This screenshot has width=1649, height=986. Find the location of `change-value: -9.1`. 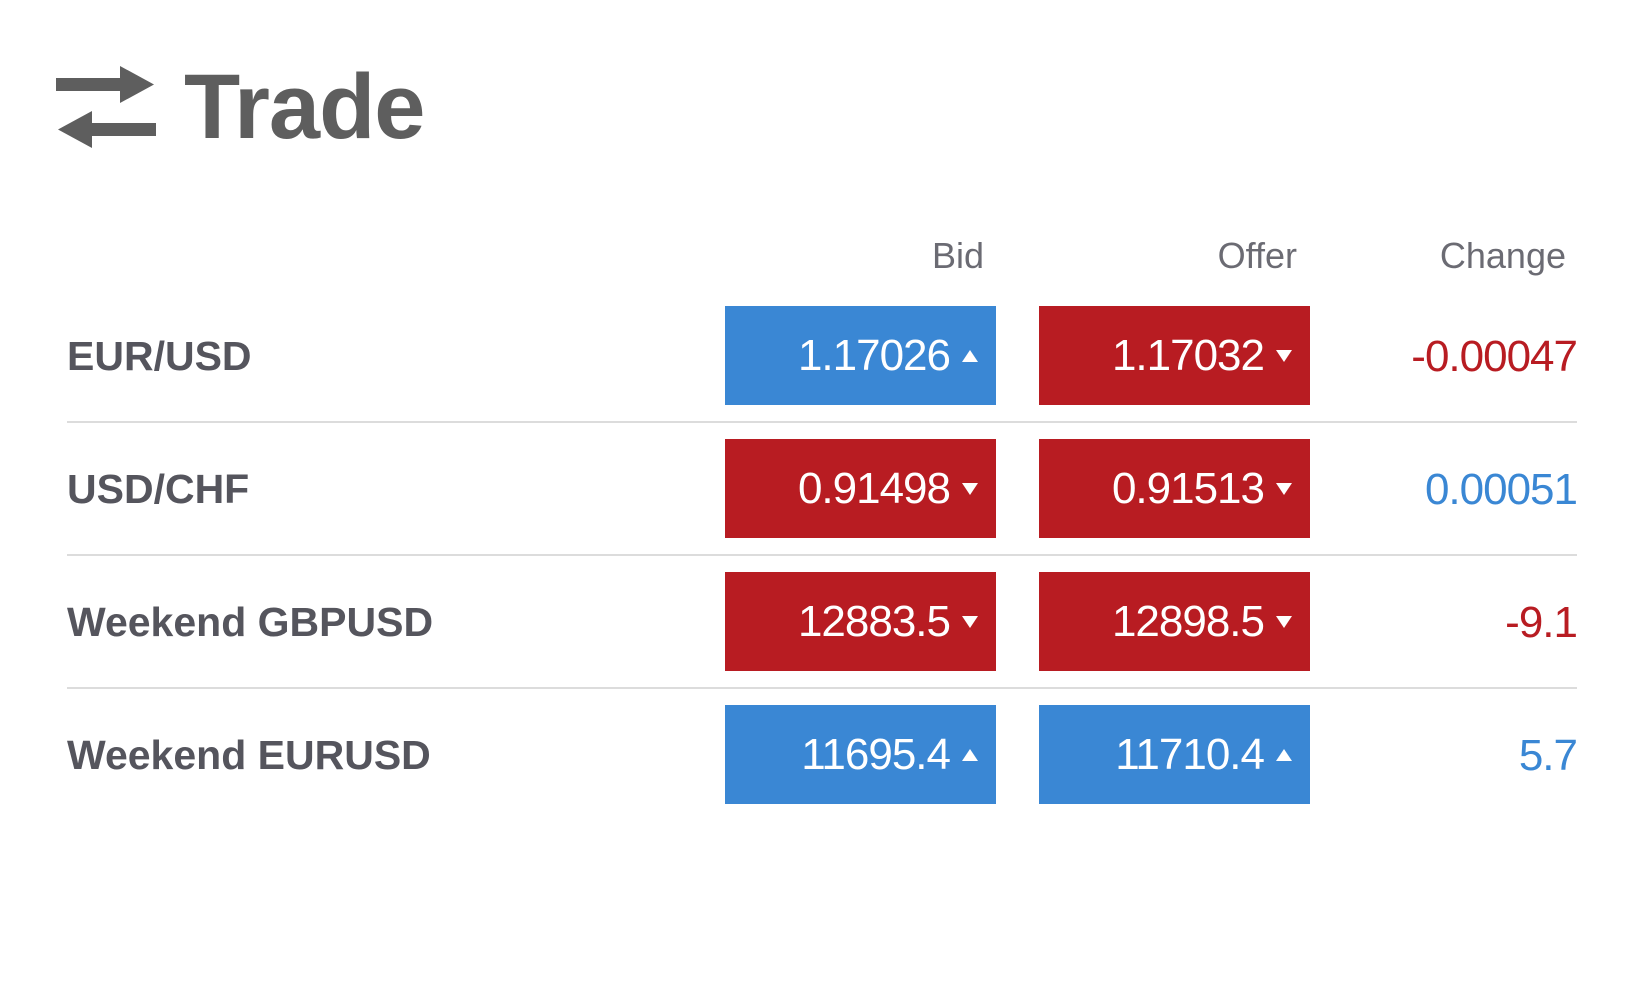

change-value: -9.1 is located at coordinates (1541, 622).